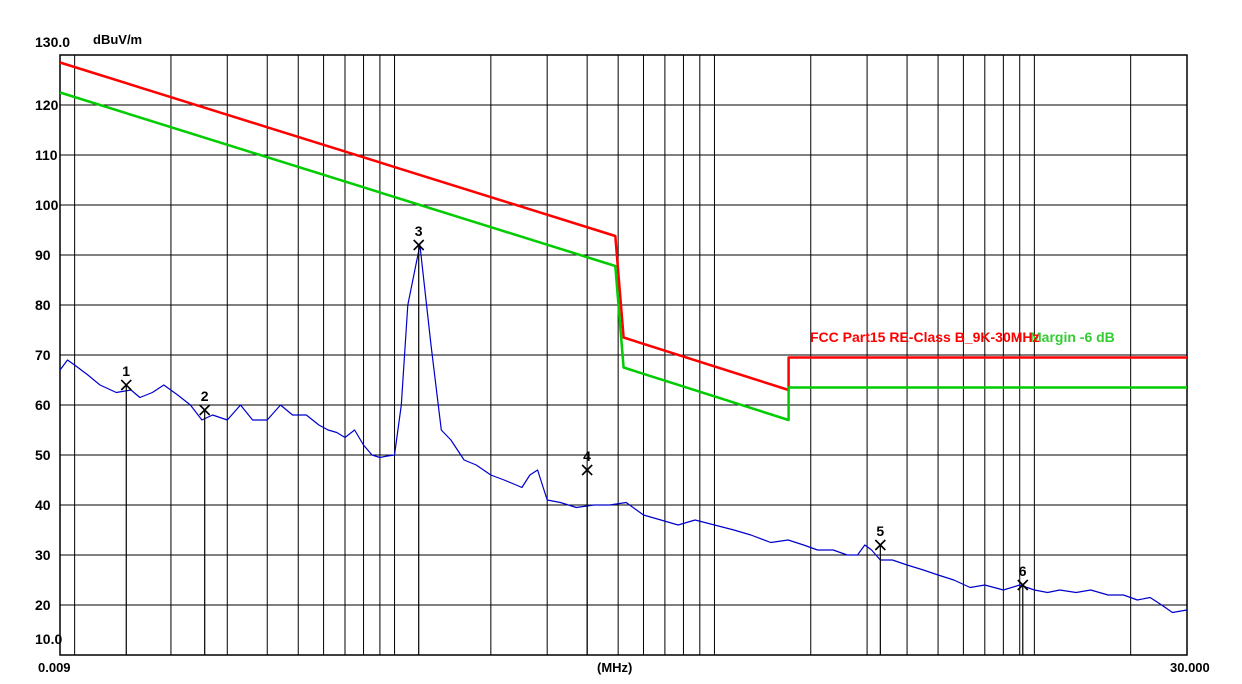  What do you see at coordinates (419, 231) in the screenshot?
I see `marker-label: 3` at bounding box center [419, 231].